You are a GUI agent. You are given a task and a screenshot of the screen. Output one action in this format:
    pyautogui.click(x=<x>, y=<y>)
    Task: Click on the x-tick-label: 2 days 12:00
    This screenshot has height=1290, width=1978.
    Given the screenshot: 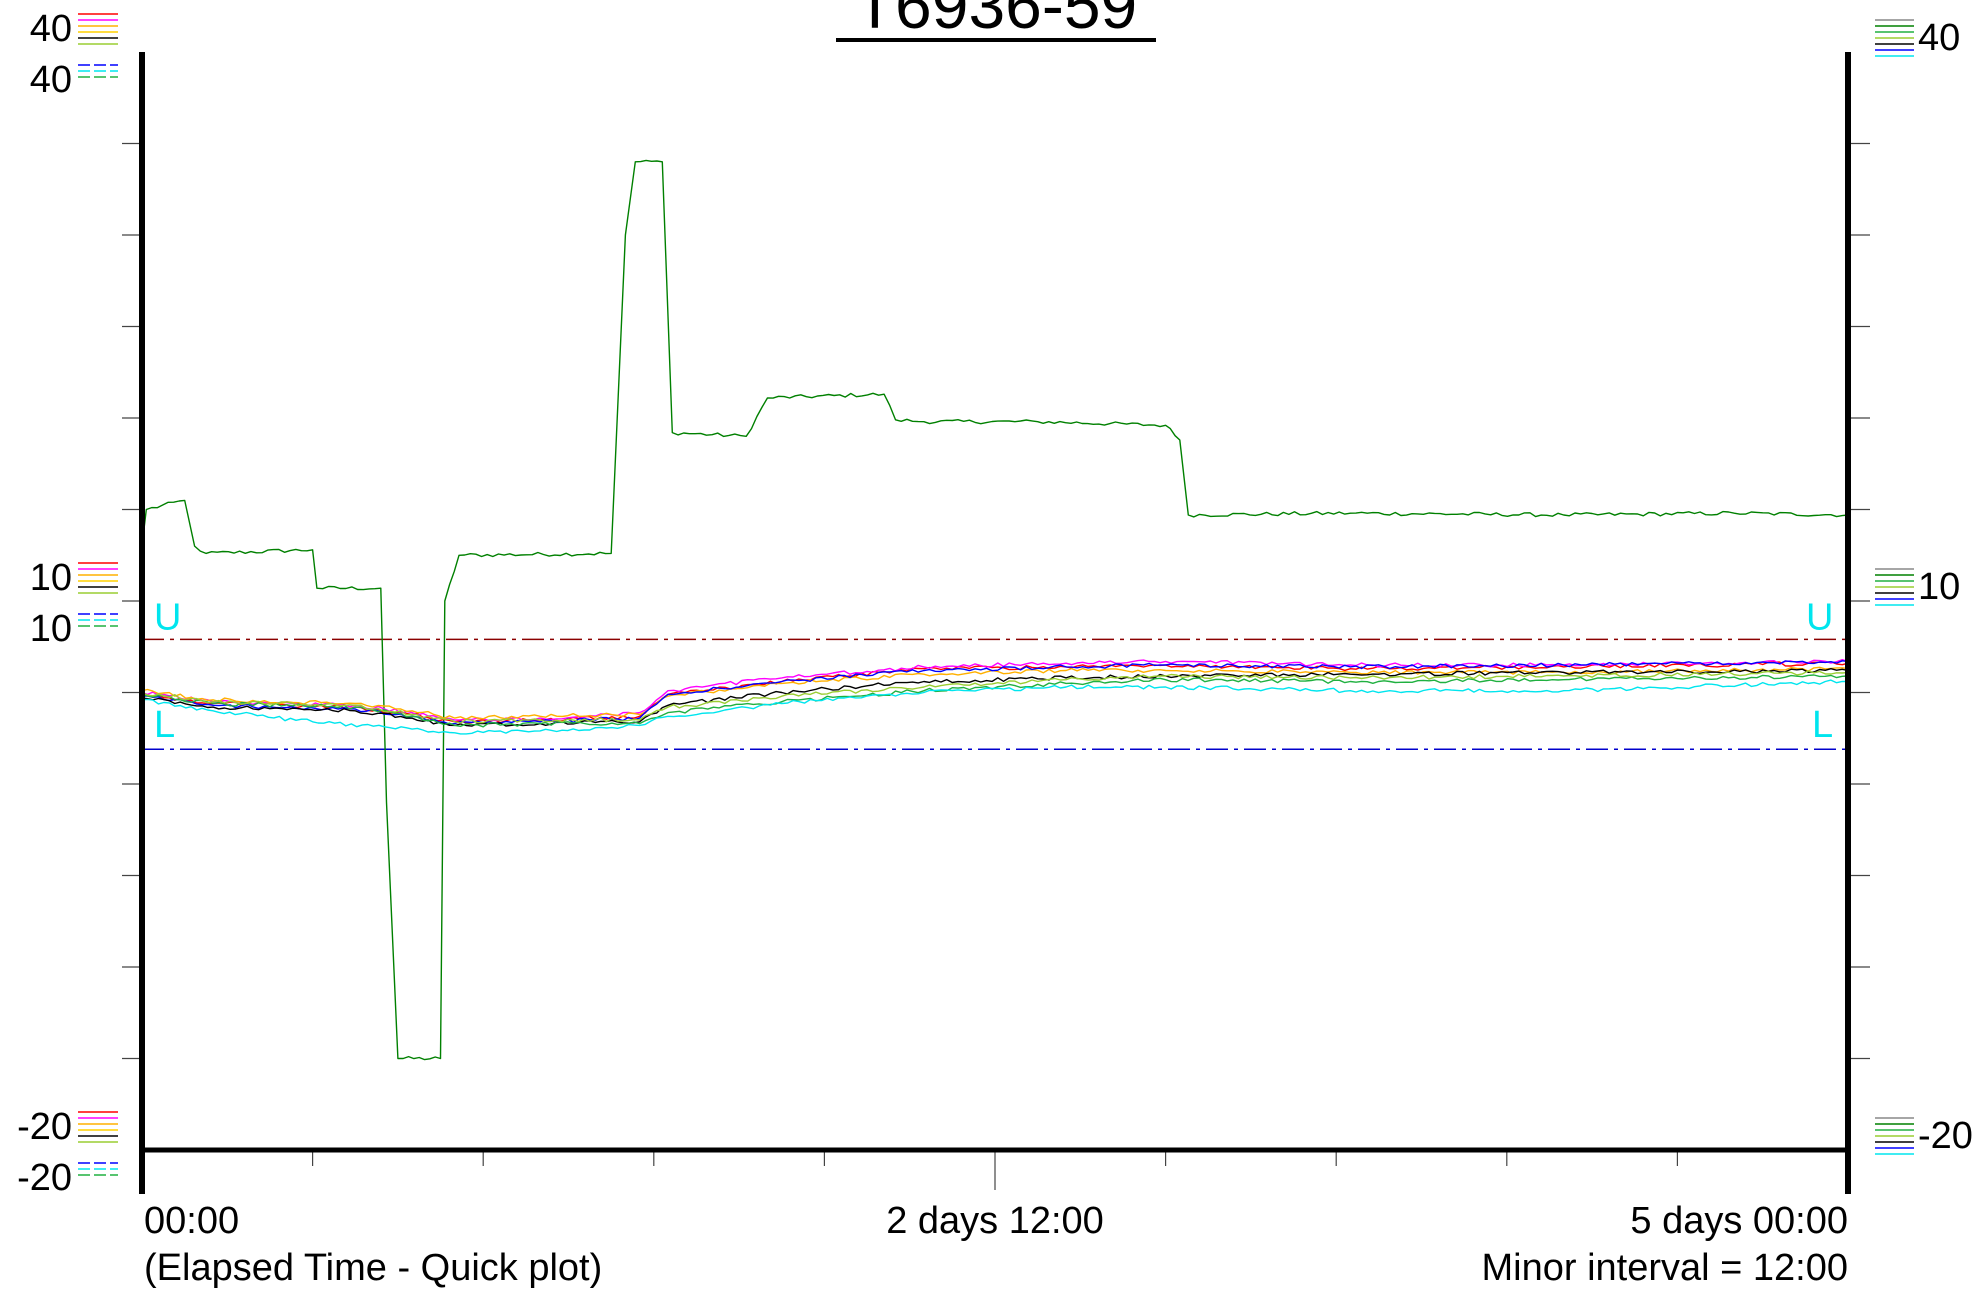 What is the action you would take?
    pyautogui.click(x=995, y=1221)
    